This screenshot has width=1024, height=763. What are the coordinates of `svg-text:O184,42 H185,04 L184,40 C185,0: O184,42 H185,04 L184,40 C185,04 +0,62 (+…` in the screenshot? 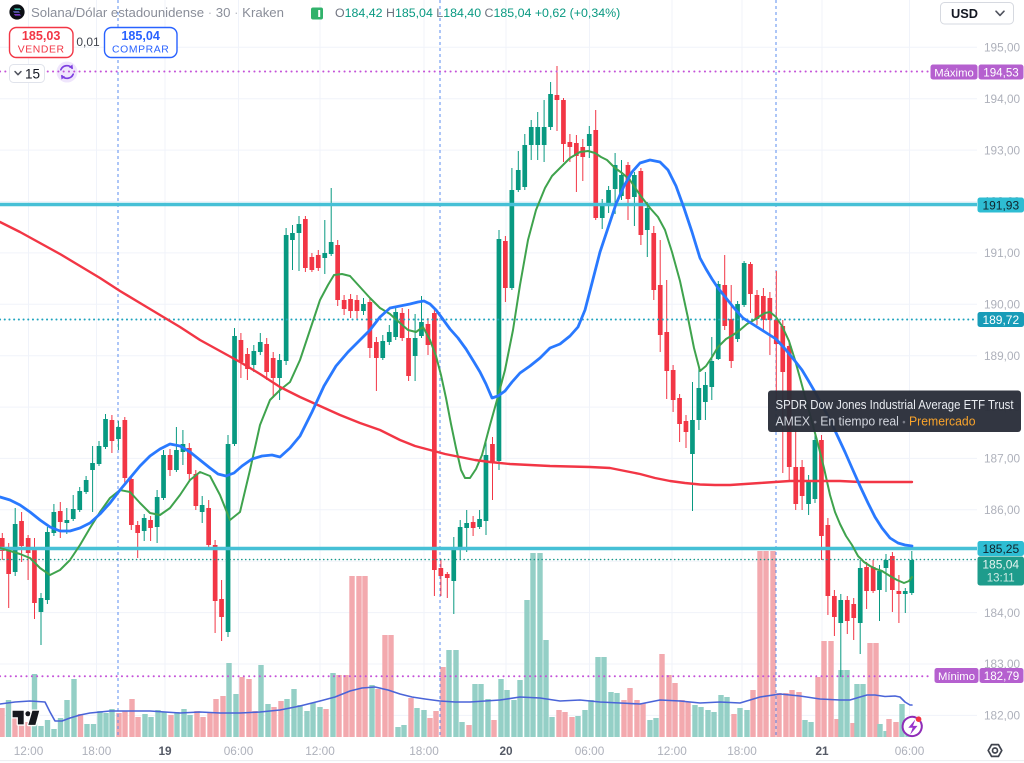 It's located at (477, 13).